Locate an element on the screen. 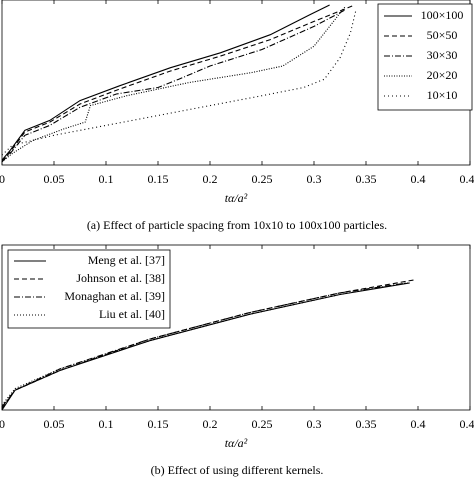  legend-label: 100×100 is located at coordinates (442, 15).